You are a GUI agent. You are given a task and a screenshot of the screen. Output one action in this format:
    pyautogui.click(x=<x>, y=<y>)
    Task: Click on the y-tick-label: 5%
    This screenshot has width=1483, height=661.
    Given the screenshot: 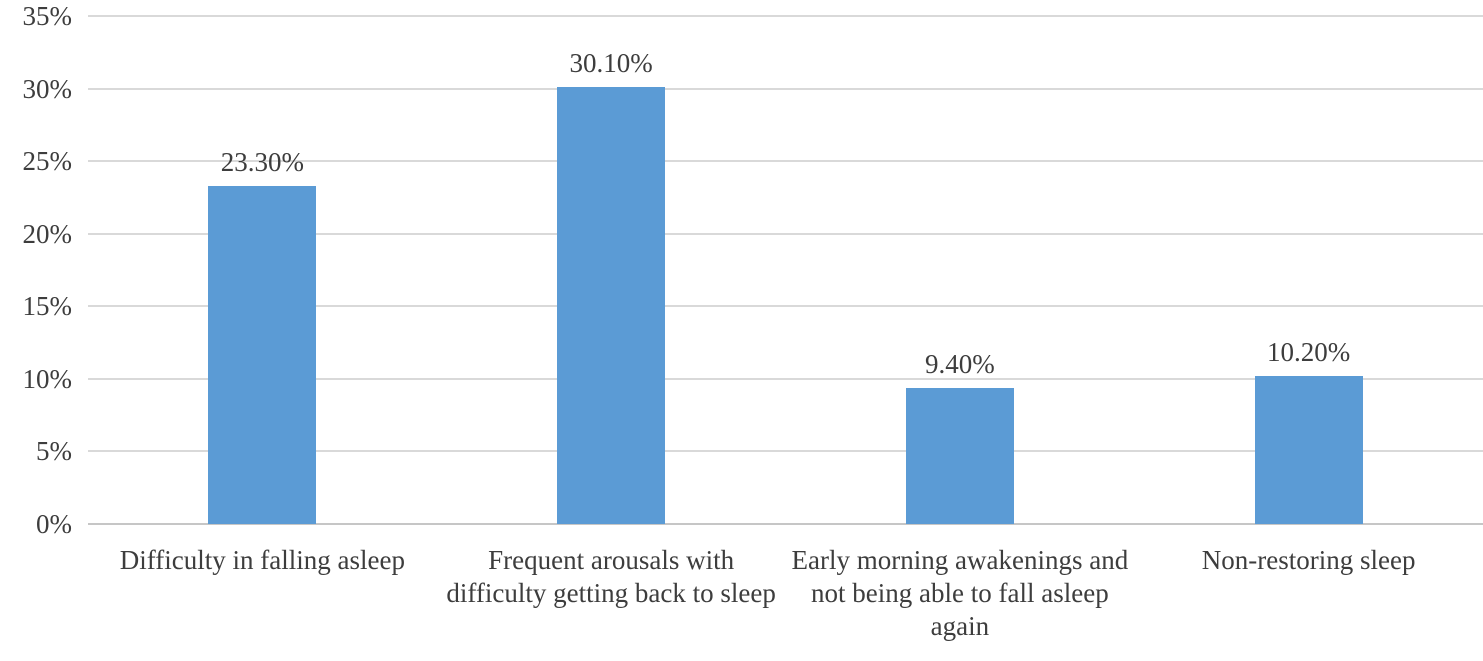 What is the action you would take?
    pyautogui.click(x=54, y=451)
    